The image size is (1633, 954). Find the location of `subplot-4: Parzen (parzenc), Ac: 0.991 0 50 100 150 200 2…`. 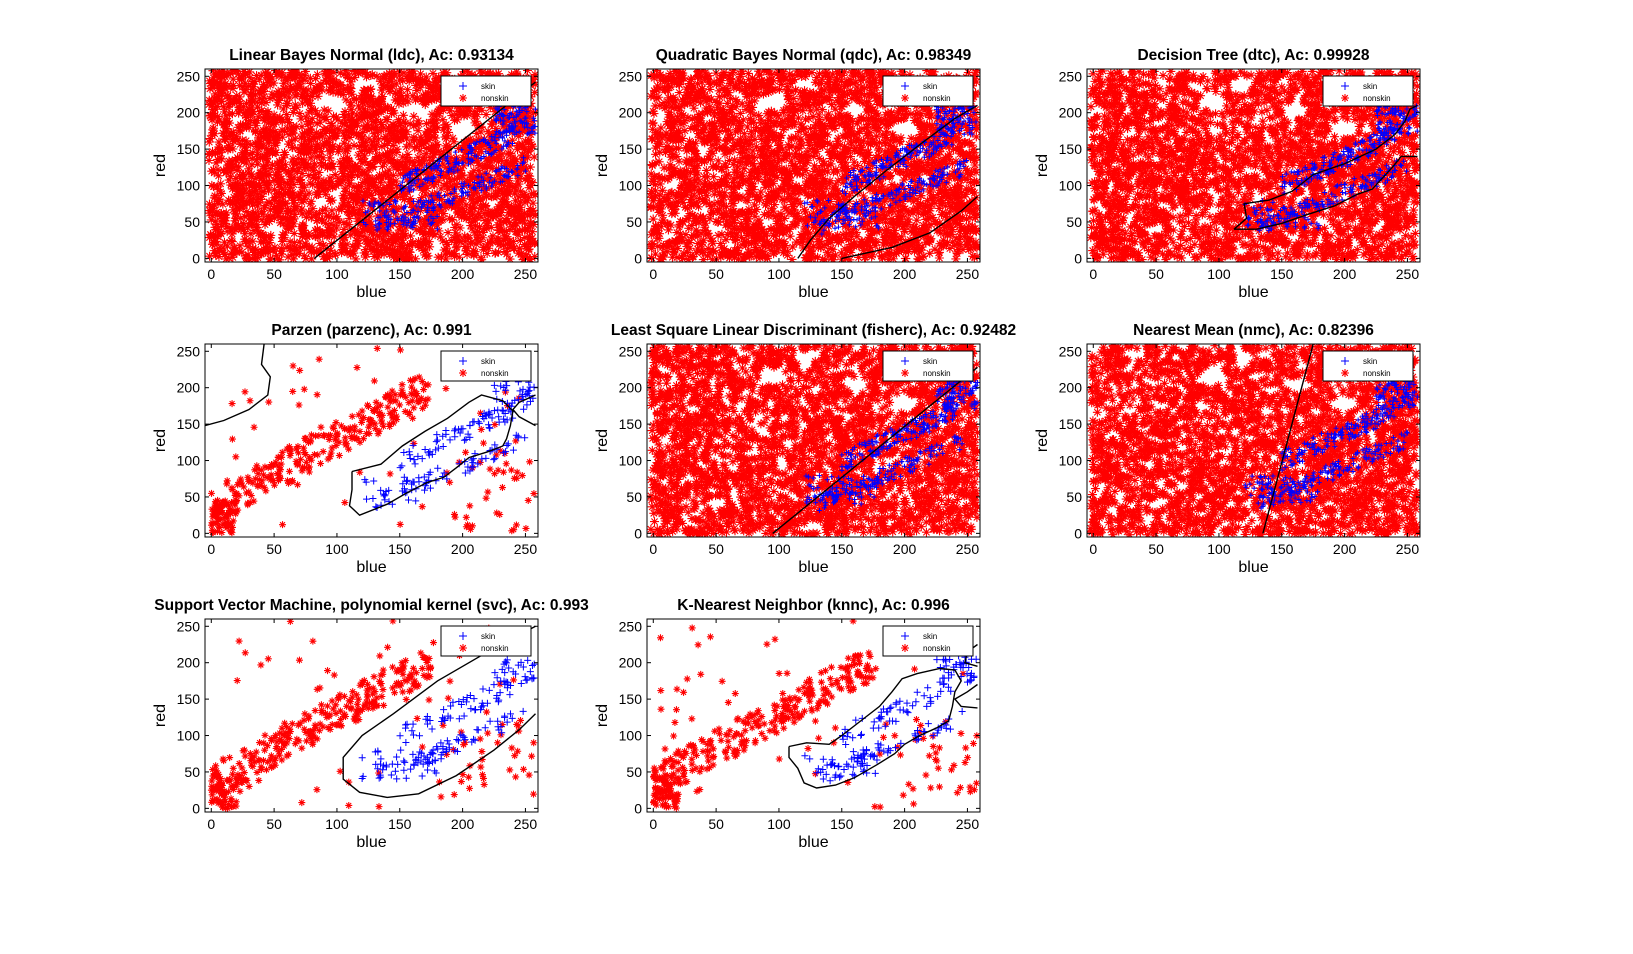

subplot-4: Parzen (parzenc), Ac: 0.991 0 50 100 150 200 2… is located at coordinates (345, 449).